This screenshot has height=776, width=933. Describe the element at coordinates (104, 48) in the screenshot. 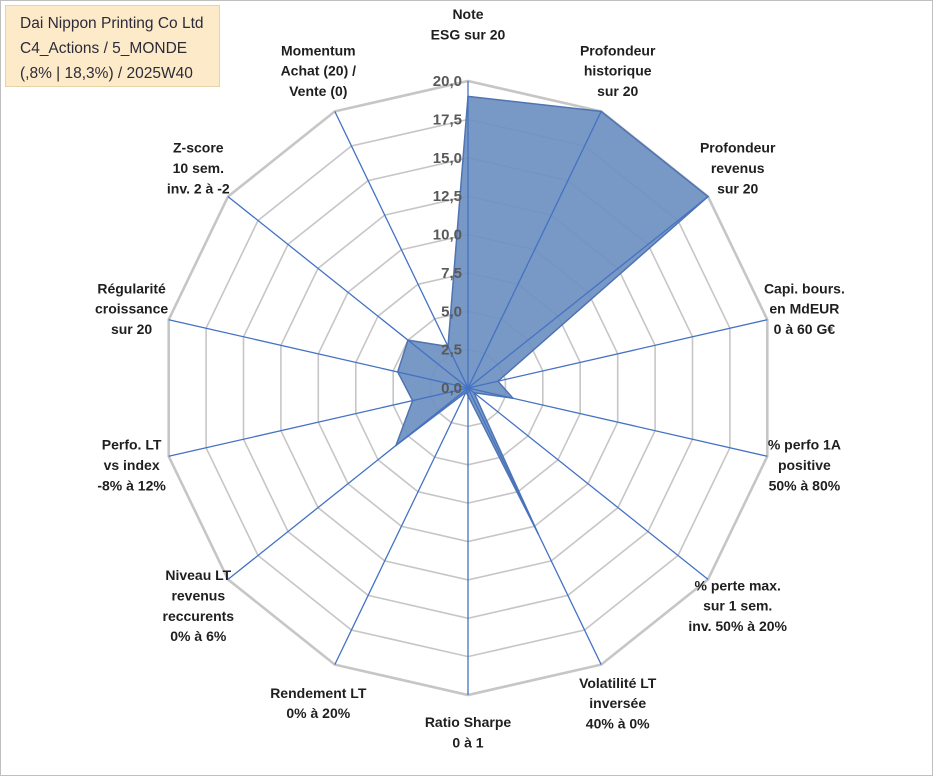

I see `title-category: C4_Actions / 5_MONDE` at that location.